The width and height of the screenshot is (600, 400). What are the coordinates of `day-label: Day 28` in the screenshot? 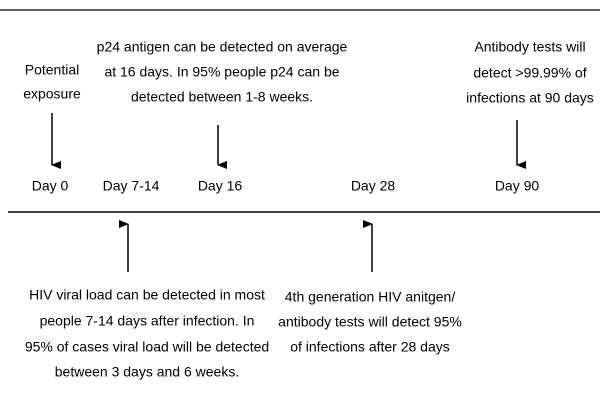 It's located at (373, 186).